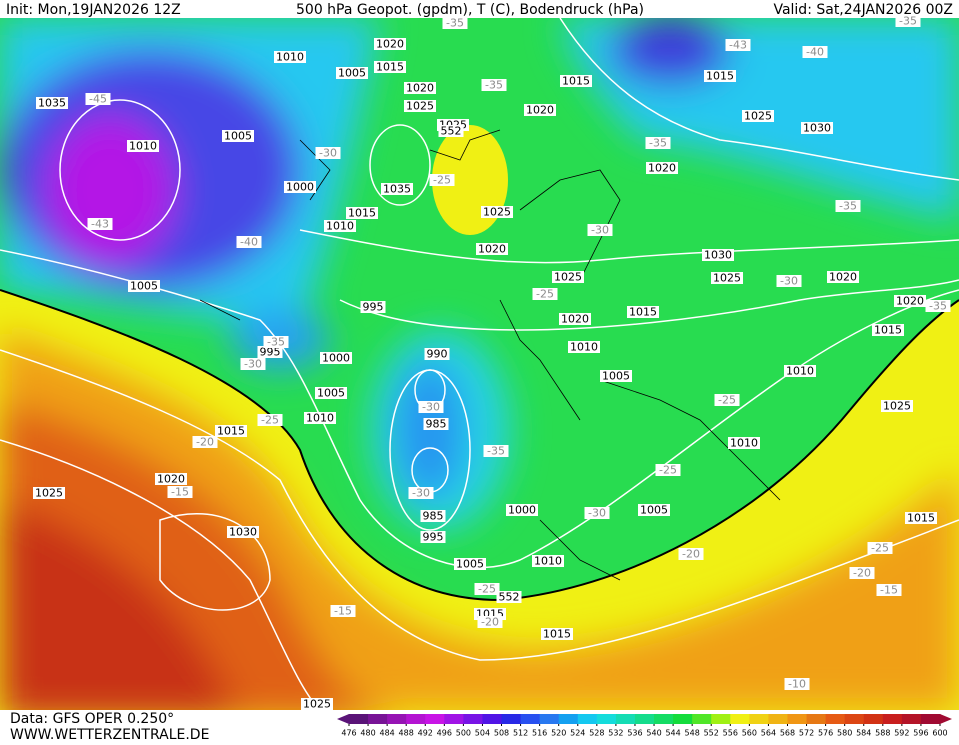  What do you see at coordinates (863, 733) in the screenshot?
I see `colorbar-tick-label: 584` at bounding box center [863, 733].